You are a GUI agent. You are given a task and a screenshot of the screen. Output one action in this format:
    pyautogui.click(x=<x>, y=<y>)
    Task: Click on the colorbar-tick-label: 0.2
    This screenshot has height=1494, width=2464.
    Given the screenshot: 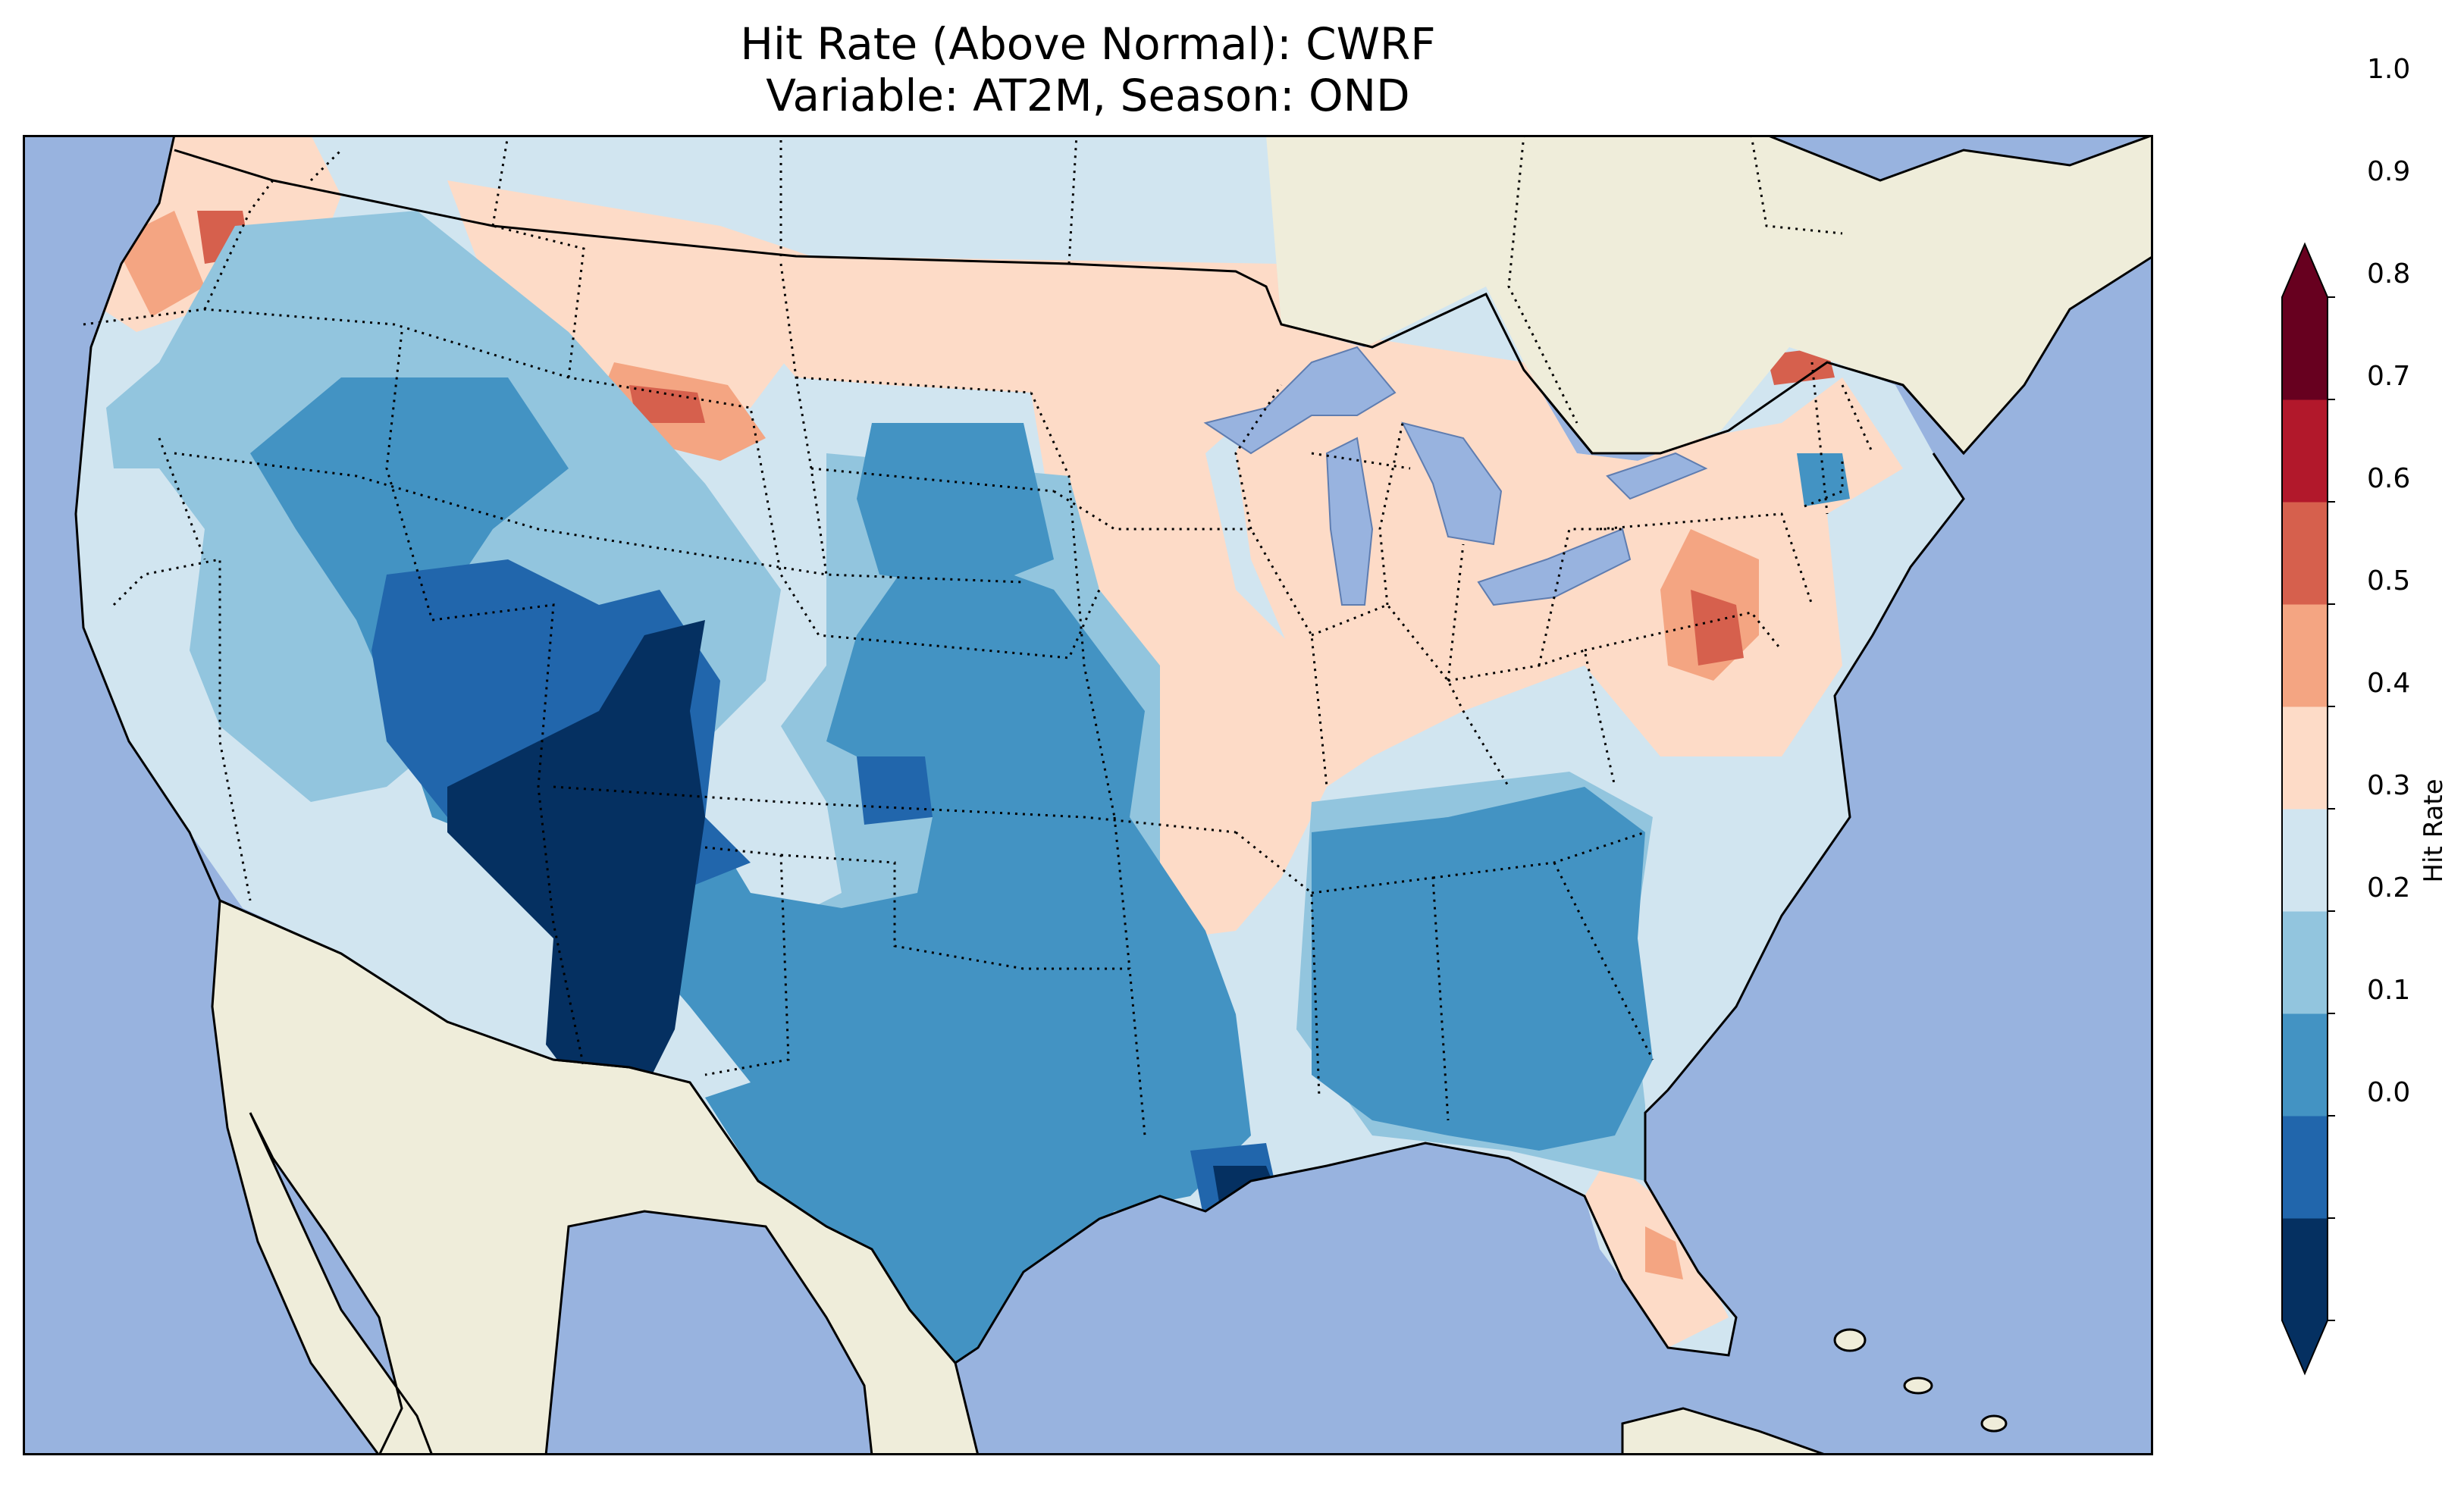 What is the action you would take?
    pyautogui.click(x=2389, y=888)
    